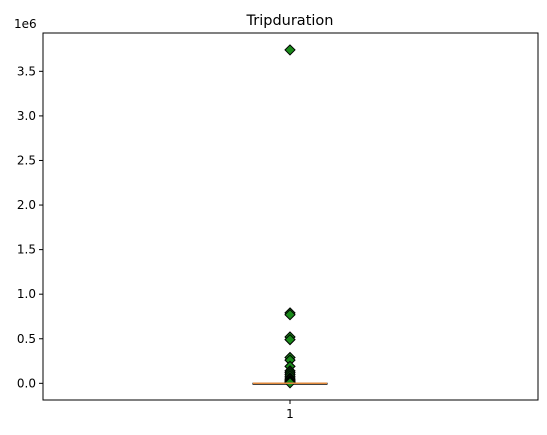 Image resolution: width=547 pixels, height=435 pixels. Describe the element at coordinates (26, 339) in the screenshot. I see `y-tick-label: 0.5` at that location.